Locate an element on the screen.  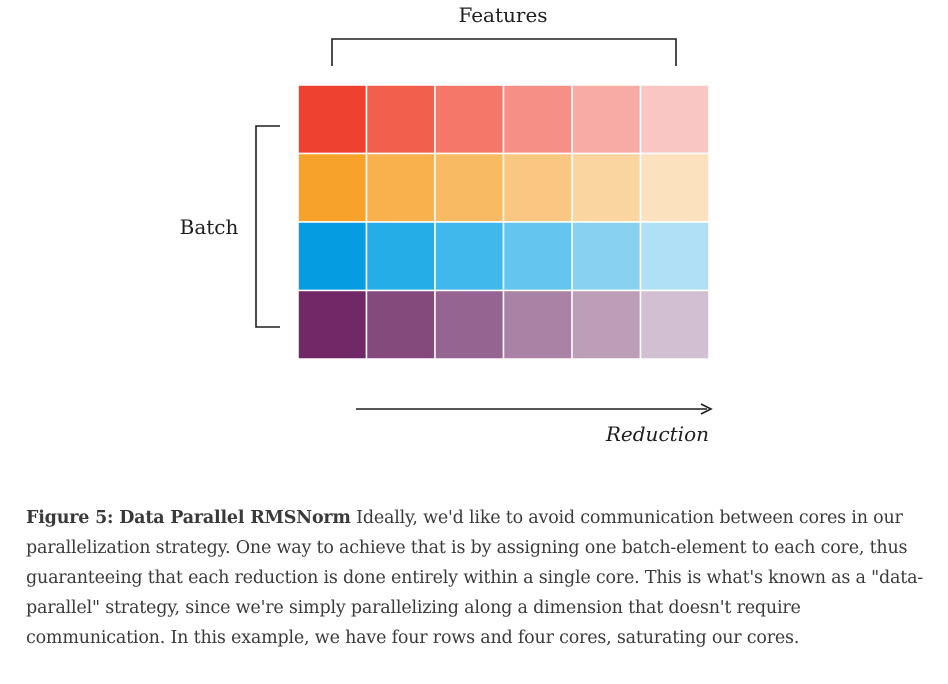
grid-cell-r1-c2 is located at coordinates (400, 119).